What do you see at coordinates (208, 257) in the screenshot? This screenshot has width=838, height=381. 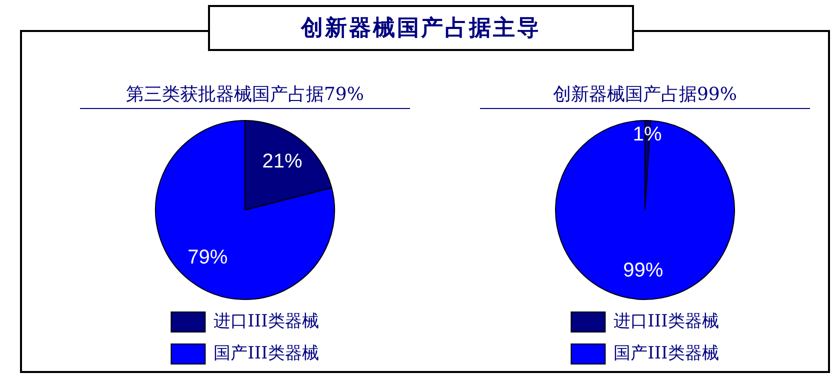 I see `data-label: 79%` at bounding box center [208, 257].